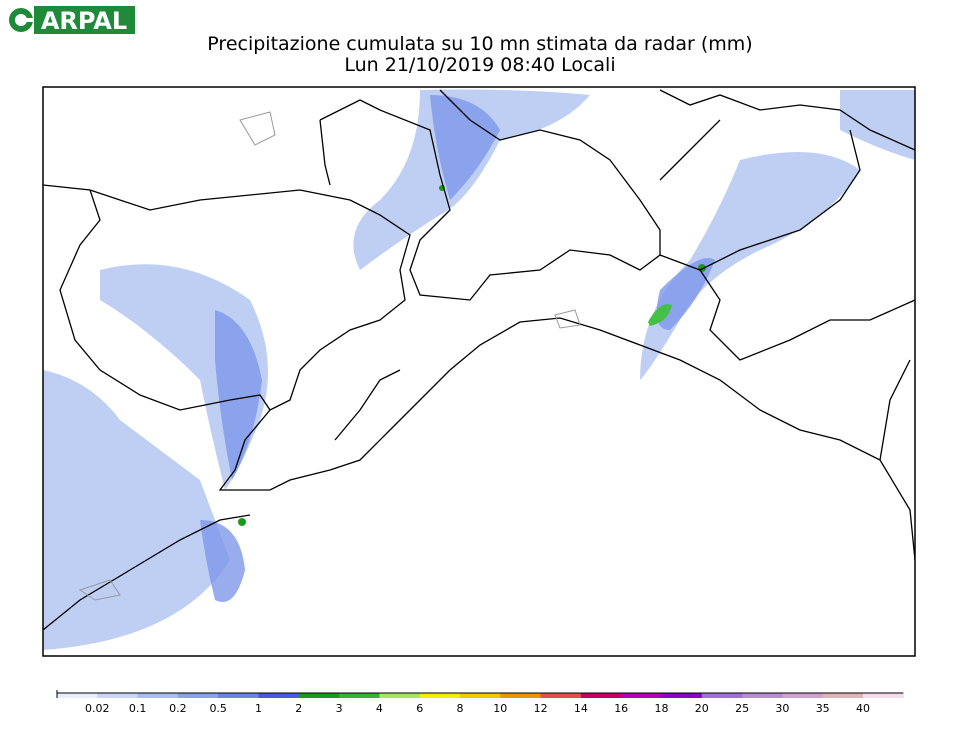  I want to click on legend: 0.02 0.1 0.2 0.5 1 2 3 4 6 8 10 12 14 16 18 20 25 30 35 40, so click(480, 702).